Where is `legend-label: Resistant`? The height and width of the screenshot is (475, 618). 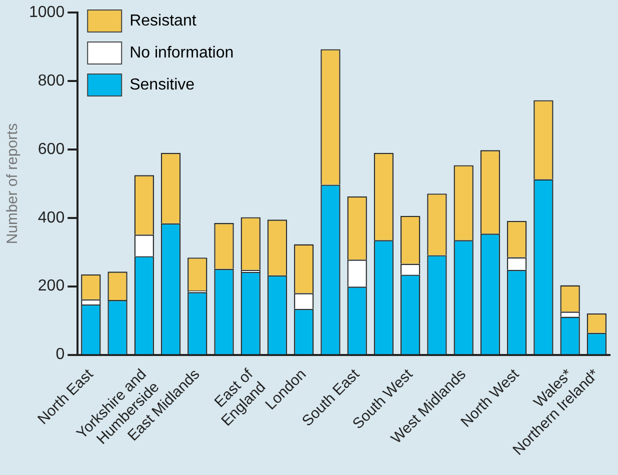
legend-label: Resistant is located at coordinates (163, 21).